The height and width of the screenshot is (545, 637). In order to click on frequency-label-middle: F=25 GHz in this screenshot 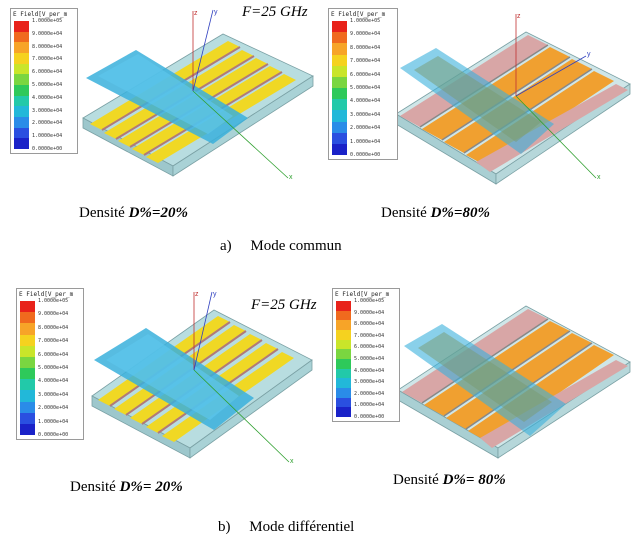, I will do `click(284, 305)`.